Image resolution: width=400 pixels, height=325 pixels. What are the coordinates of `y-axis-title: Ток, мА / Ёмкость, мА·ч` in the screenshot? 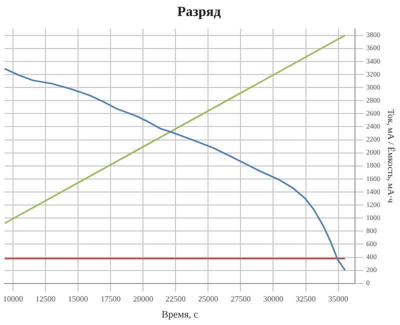 It's located at (391, 156).